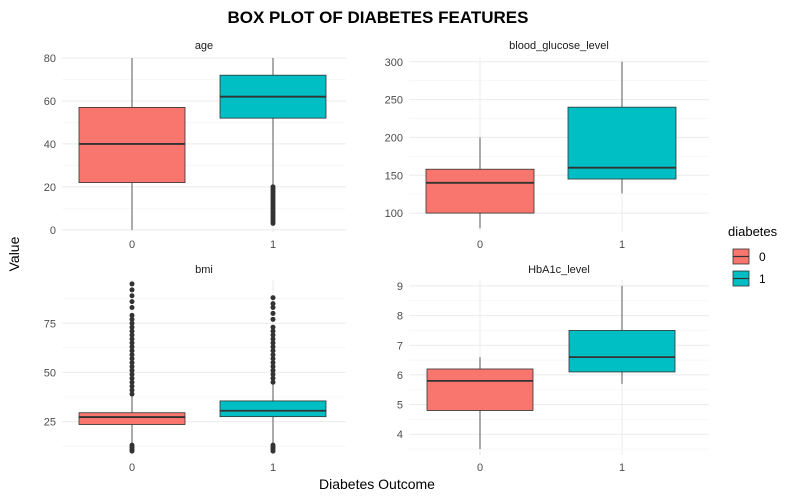 The width and height of the screenshot is (800, 500). Describe the element at coordinates (50, 324) in the screenshot. I see `y-tick-label: 75` at that location.